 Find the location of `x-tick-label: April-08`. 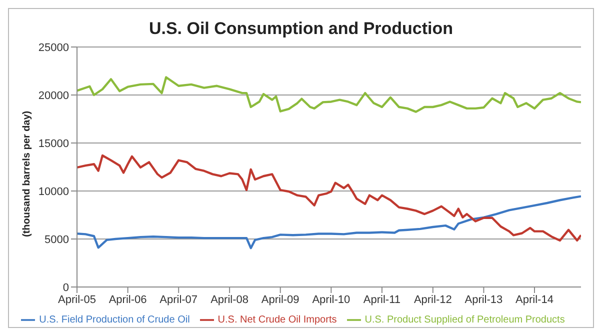

x-tick-label: April-08 is located at coordinates (229, 300).